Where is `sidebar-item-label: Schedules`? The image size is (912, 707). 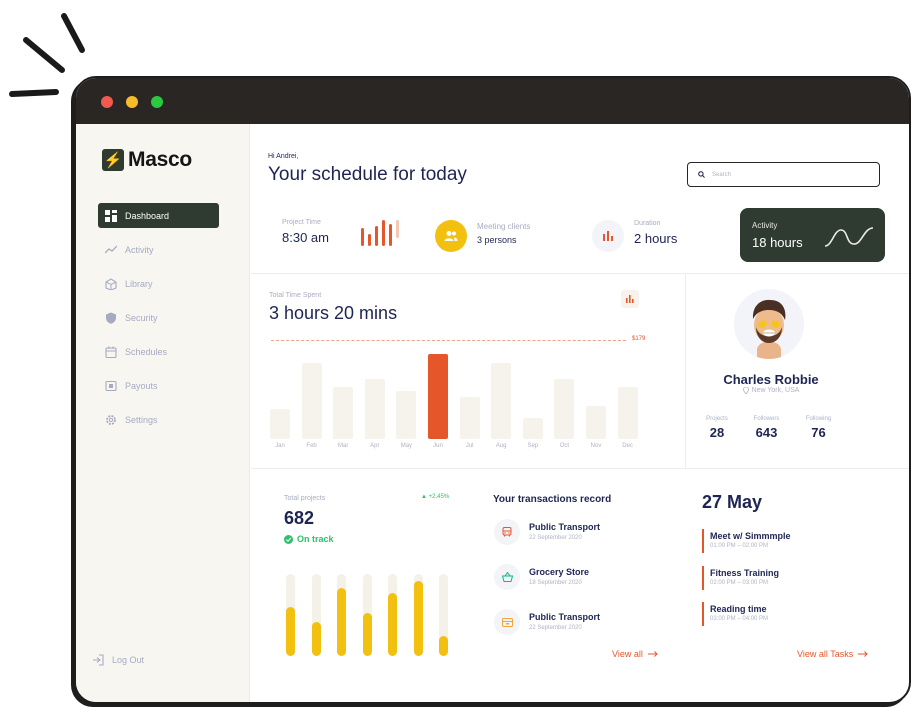 sidebar-item-label: Schedules is located at coordinates (146, 351).